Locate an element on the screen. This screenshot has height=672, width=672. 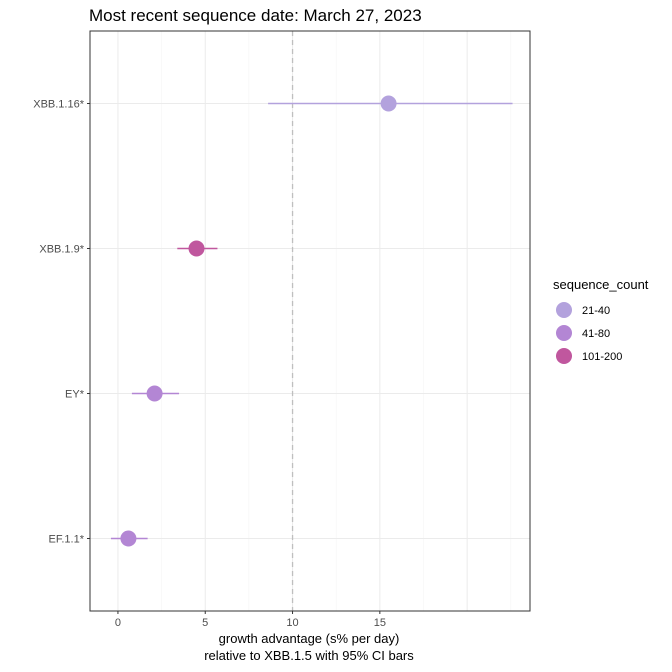
x-tick-label: 15 is located at coordinates (380, 623).